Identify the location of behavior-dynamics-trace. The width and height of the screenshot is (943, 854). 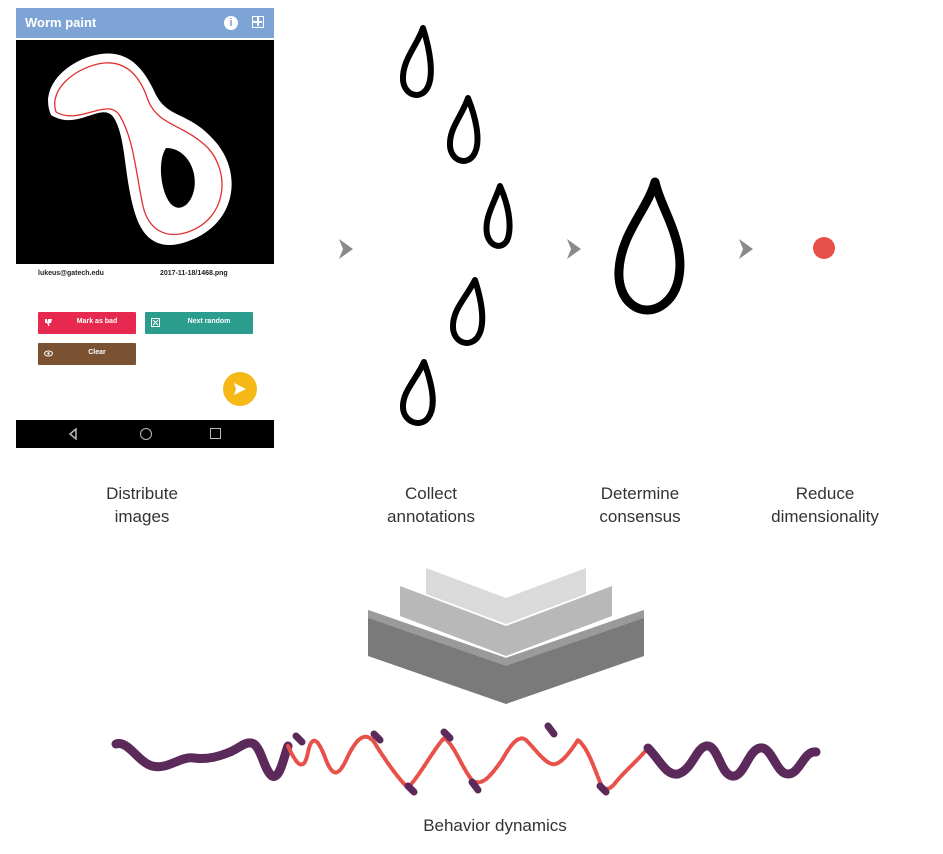
(466, 759).